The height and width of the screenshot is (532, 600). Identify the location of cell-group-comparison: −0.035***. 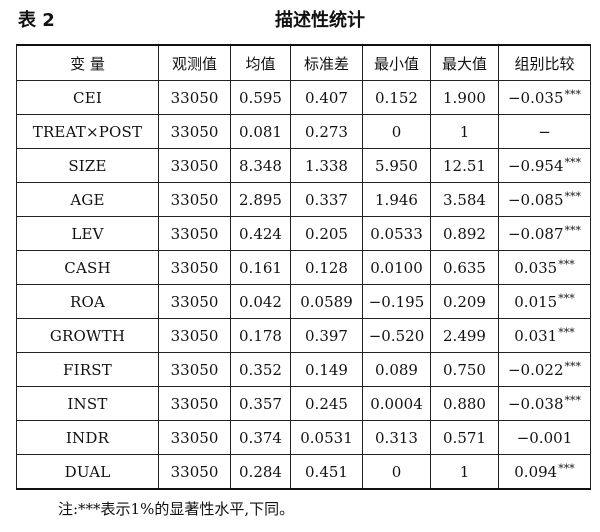
(544, 97).